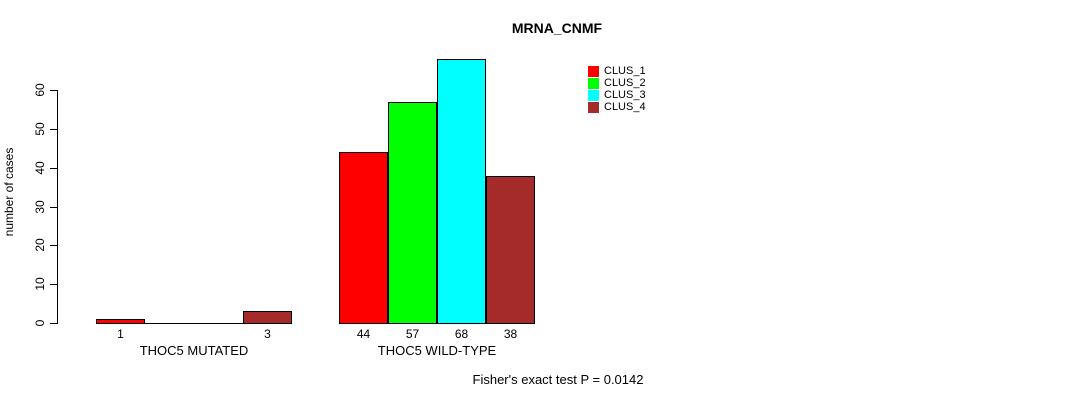  What do you see at coordinates (510, 334) in the screenshot?
I see `bar-value-label: 38` at bounding box center [510, 334].